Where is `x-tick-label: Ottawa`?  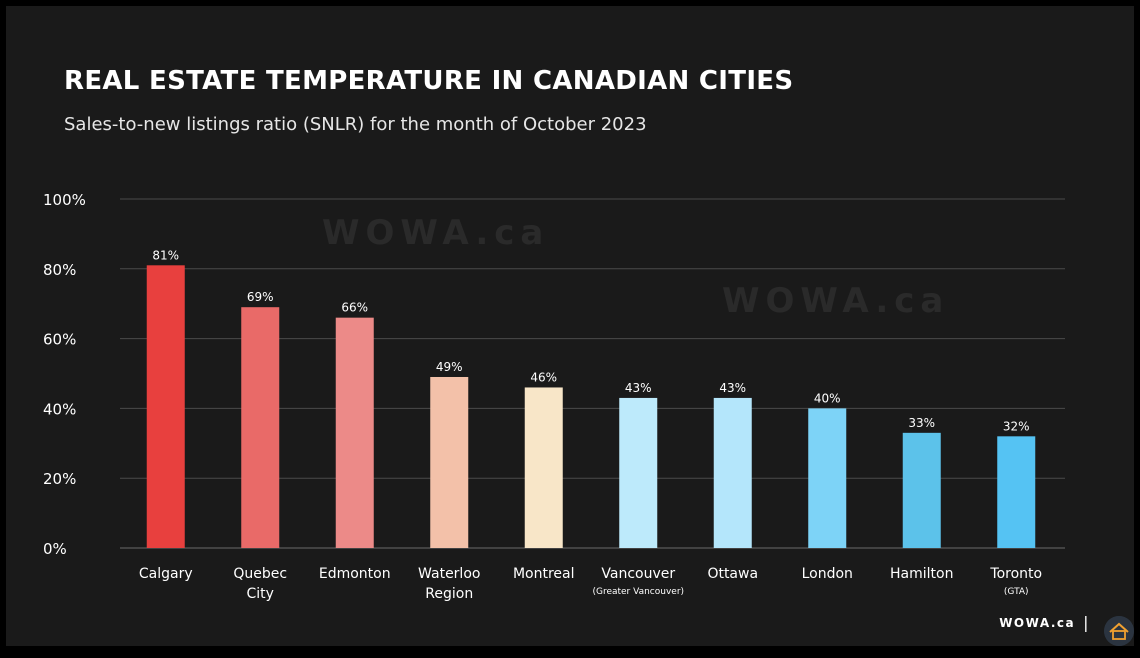 x-tick-label: Ottawa is located at coordinates (732, 574).